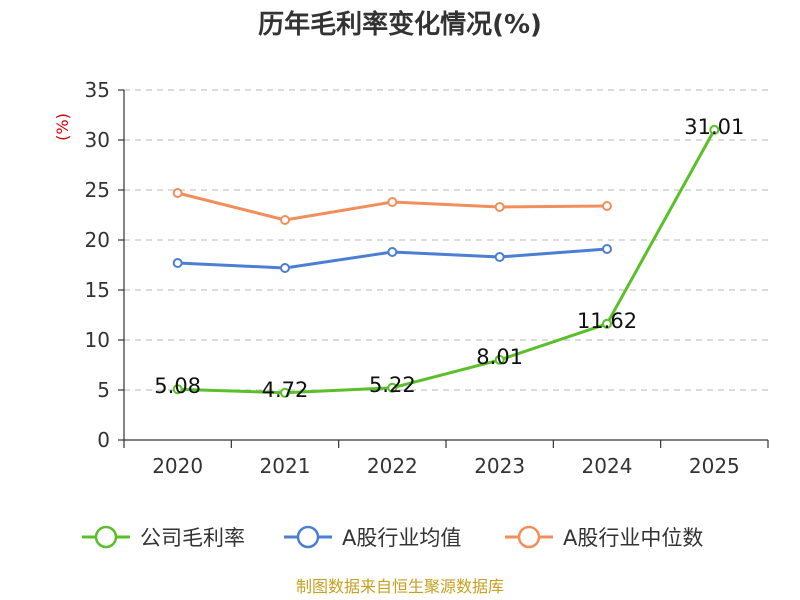 The width and height of the screenshot is (800, 600). What do you see at coordinates (714, 129) in the screenshot?
I see `series-0-point-2025` at bounding box center [714, 129].